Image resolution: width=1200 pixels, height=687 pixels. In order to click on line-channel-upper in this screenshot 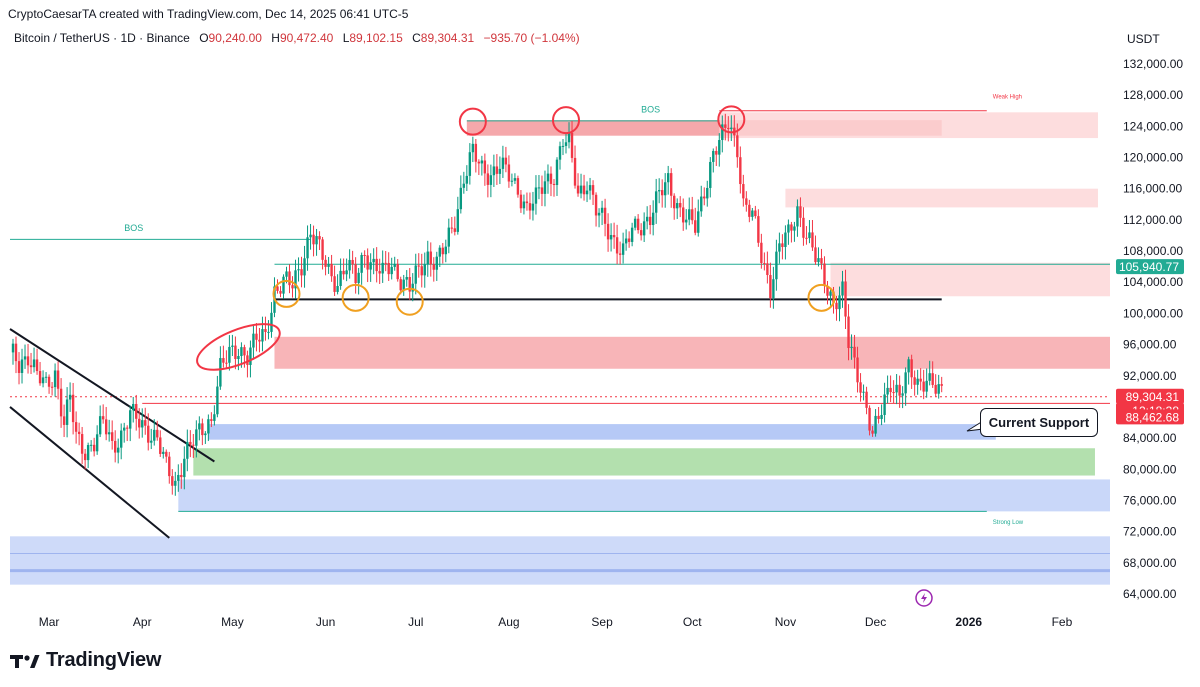, I will do `click(112, 395)`.